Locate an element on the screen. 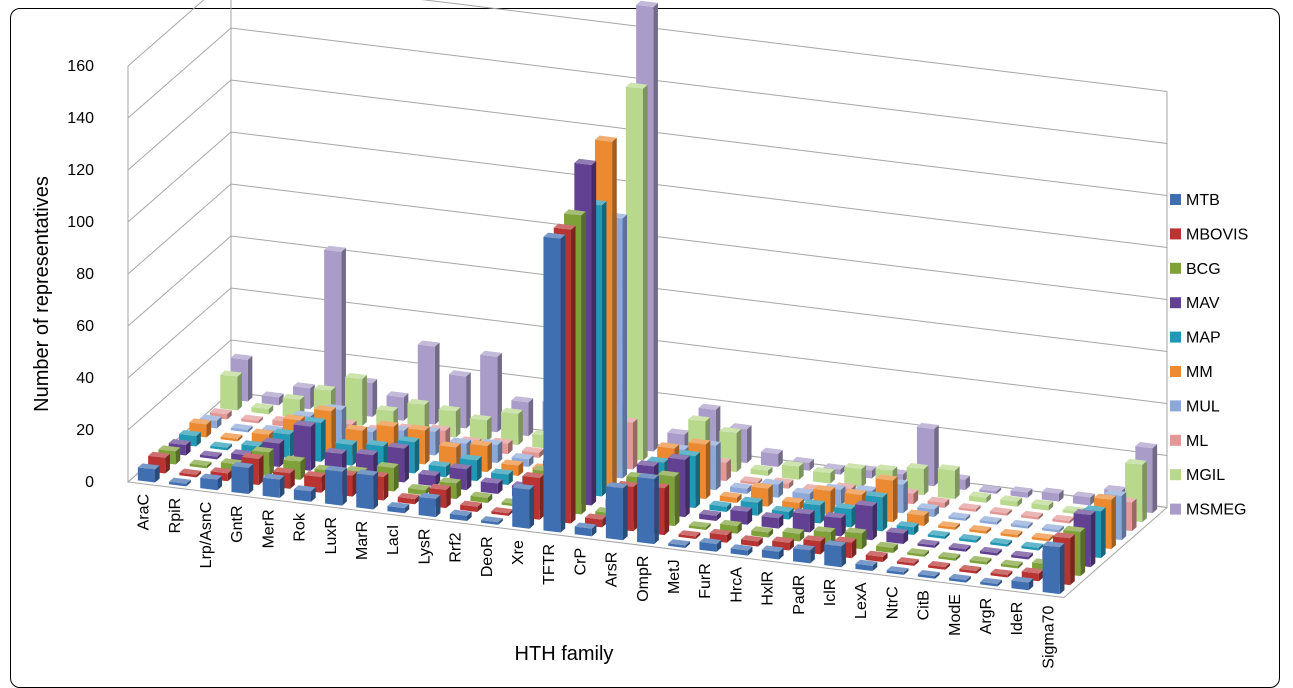 The width and height of the screenshot is (1293, 688). x-tick-label: IclR is located at coordinates (830, 593).